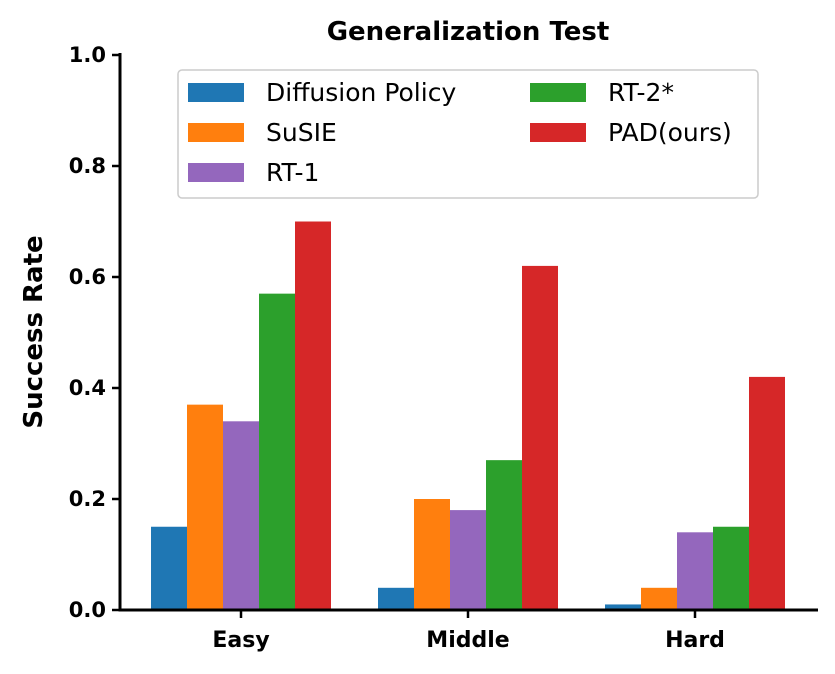 The height and width of the screenshot is (674, 835). Describe the element at coordinates (731, 568) in the screenshot. I see `bar-rt-2--hard` at that location.